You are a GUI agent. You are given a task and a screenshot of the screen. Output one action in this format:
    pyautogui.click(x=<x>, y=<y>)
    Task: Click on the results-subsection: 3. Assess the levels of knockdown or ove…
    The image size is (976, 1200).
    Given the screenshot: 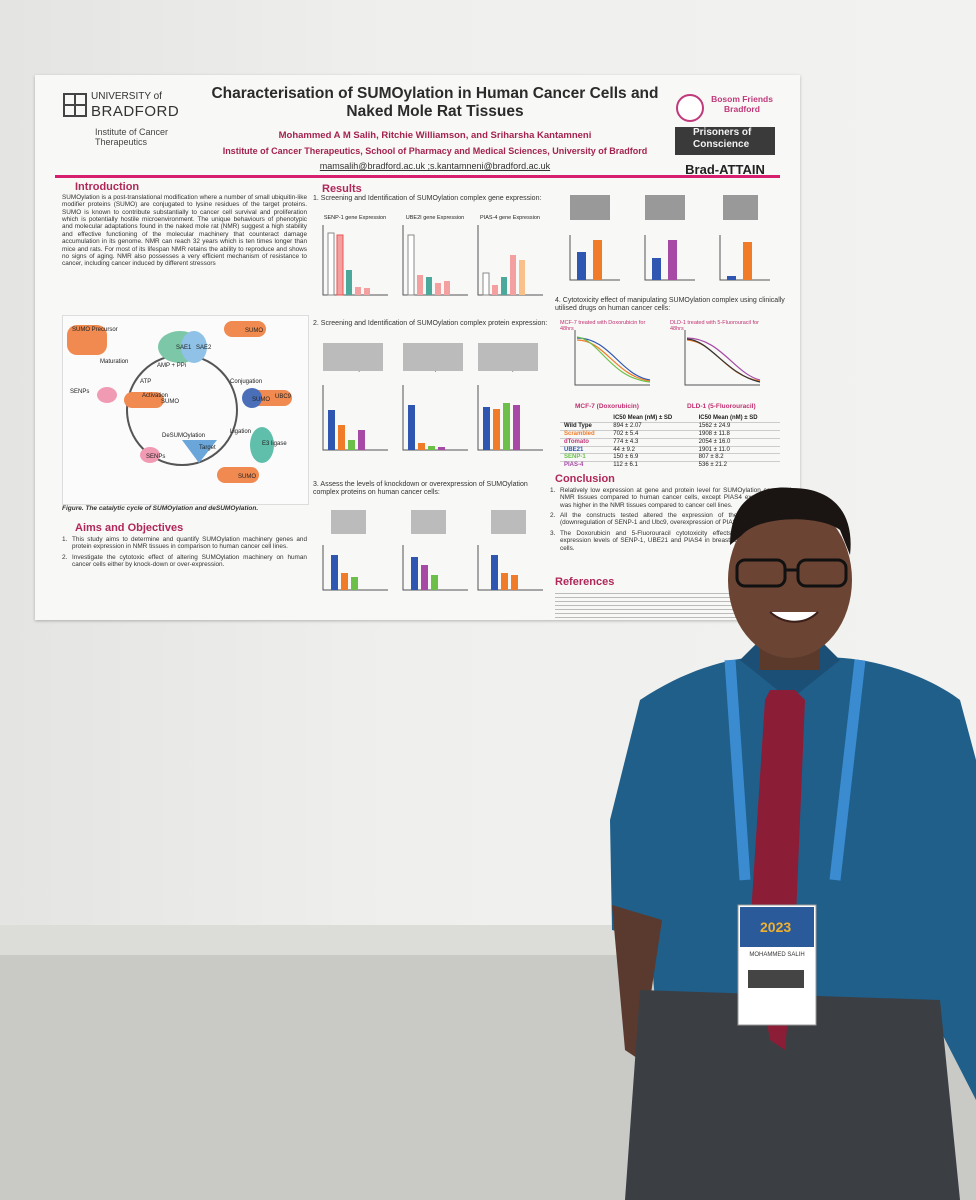 What is the action you would take?
    pyautogui.click(x=420, y=489)
    